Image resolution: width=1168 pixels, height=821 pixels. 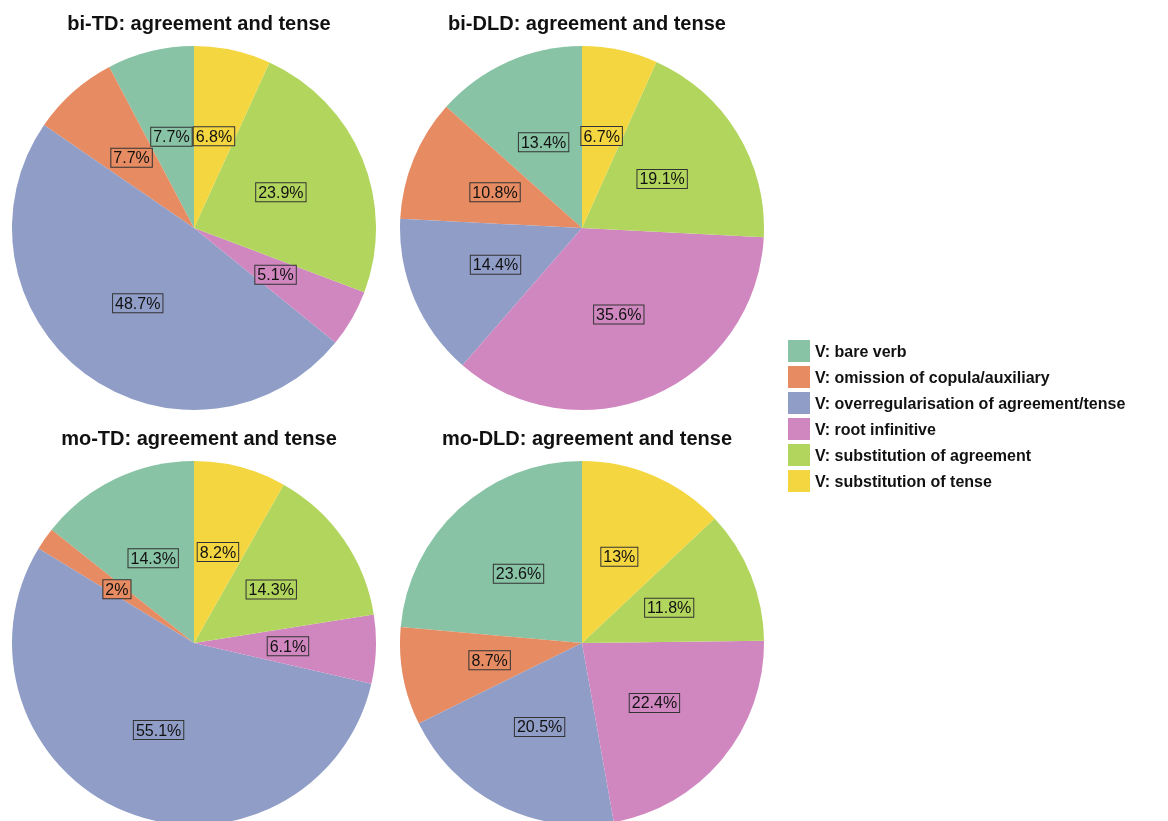 What do you see at coordinates (587, 23) in the screenshot?
I see `chart-title: bi-DLD: agreement and tense` at bounding box center [587, 23].